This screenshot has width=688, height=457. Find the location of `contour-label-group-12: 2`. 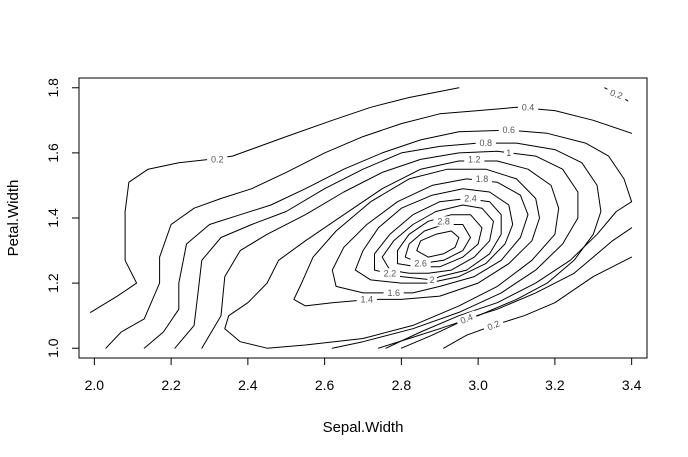

contour-label-group-12: 2 is located at coordinates (432, 279).